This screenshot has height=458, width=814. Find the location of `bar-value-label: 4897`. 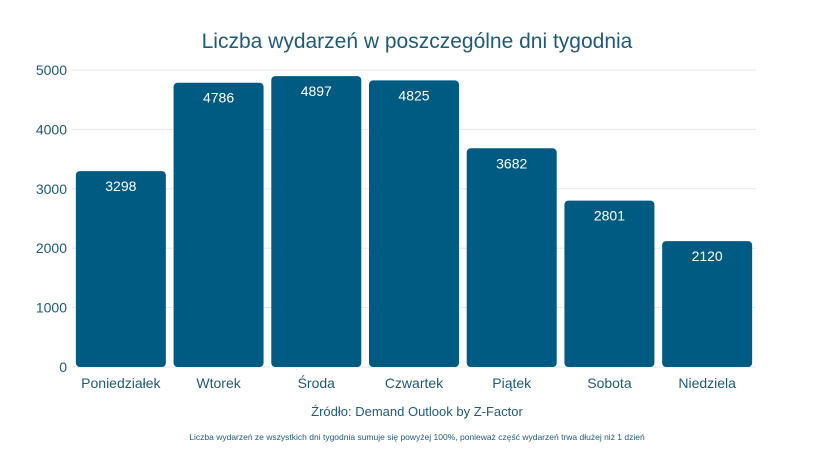

bar-value-label: 4897 is located at coordinates (316, 91).